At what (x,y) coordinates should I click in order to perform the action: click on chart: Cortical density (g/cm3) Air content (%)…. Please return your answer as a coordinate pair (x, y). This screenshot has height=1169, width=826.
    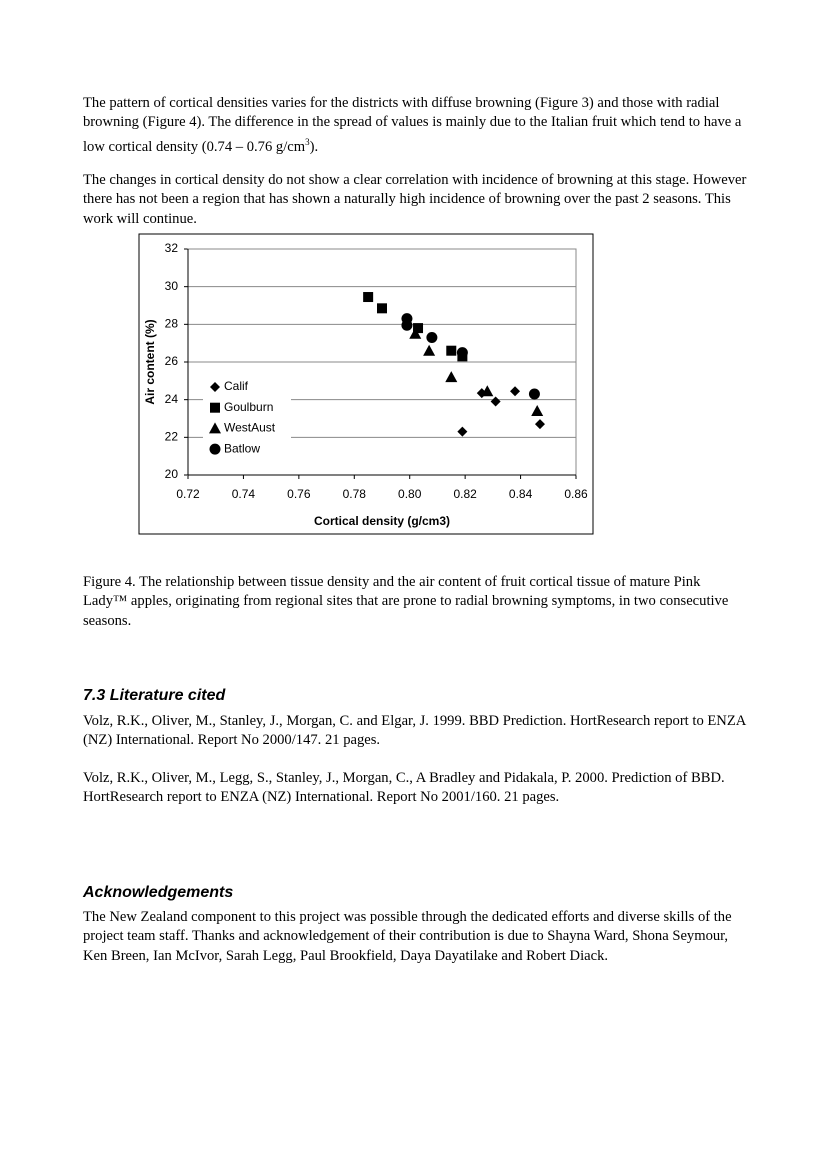
    Looking at the image, I should click on (366, 384).